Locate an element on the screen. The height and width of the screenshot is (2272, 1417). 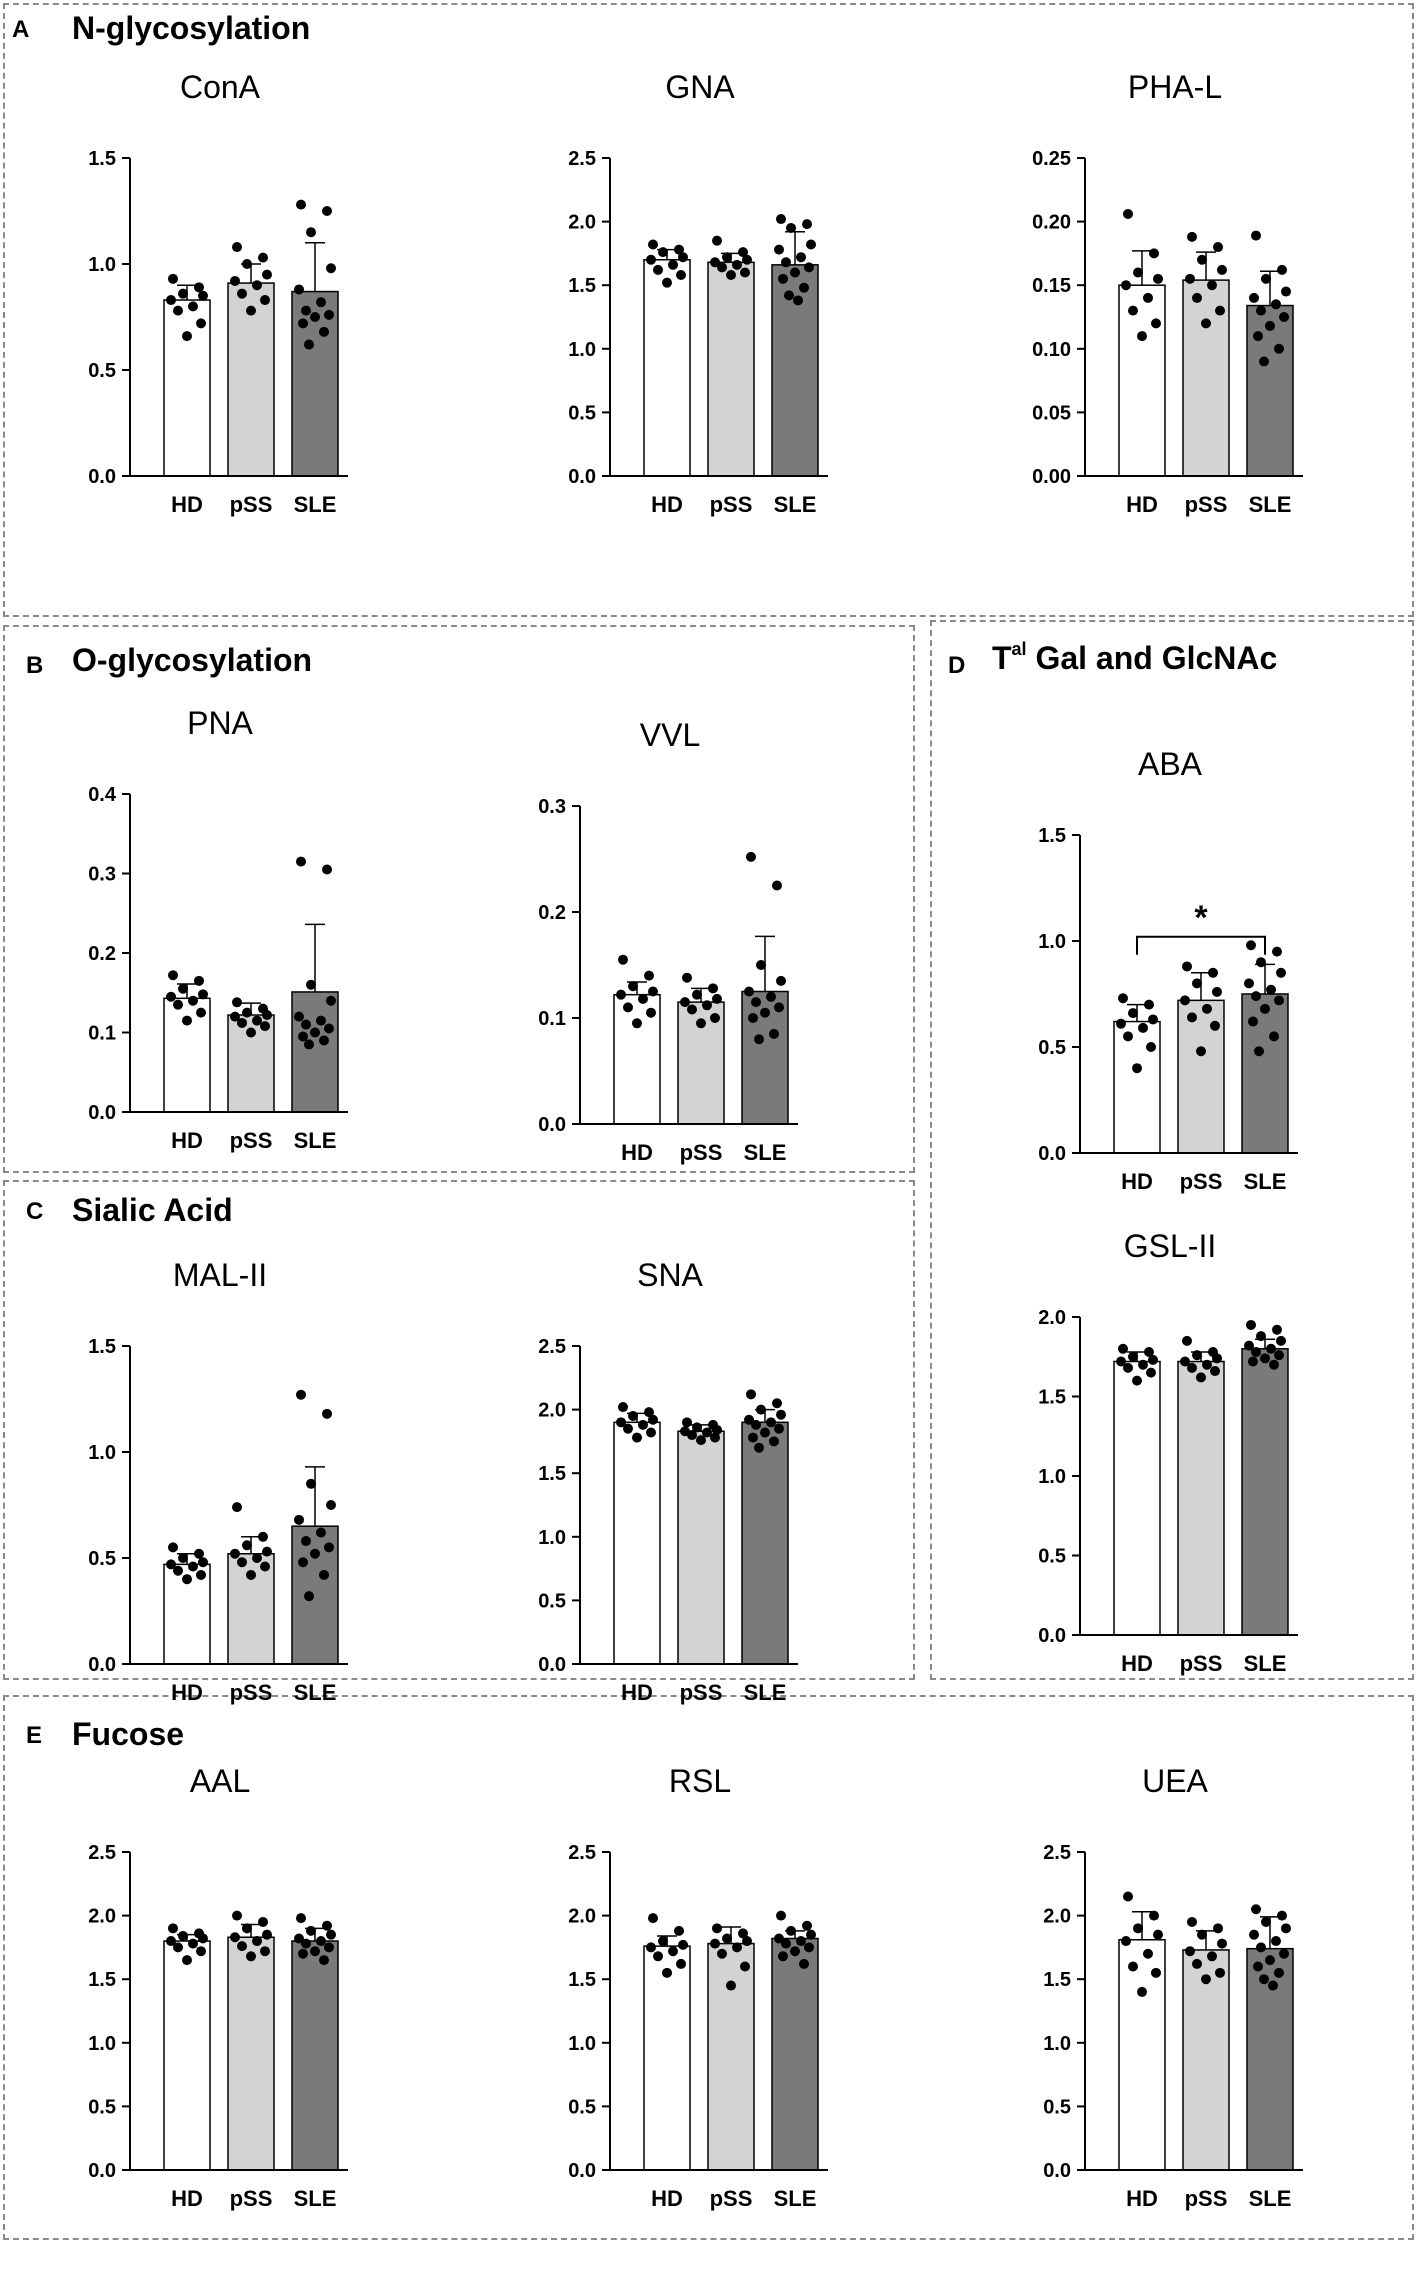
y-tick-label: 2.5 is located at coordinates (582, 1853).